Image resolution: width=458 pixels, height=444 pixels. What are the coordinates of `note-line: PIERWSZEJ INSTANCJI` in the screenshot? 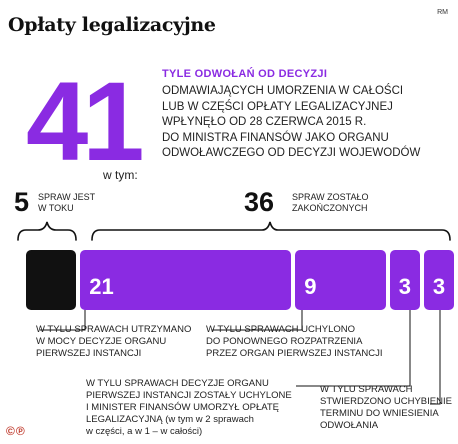 It's located at (89, 353).